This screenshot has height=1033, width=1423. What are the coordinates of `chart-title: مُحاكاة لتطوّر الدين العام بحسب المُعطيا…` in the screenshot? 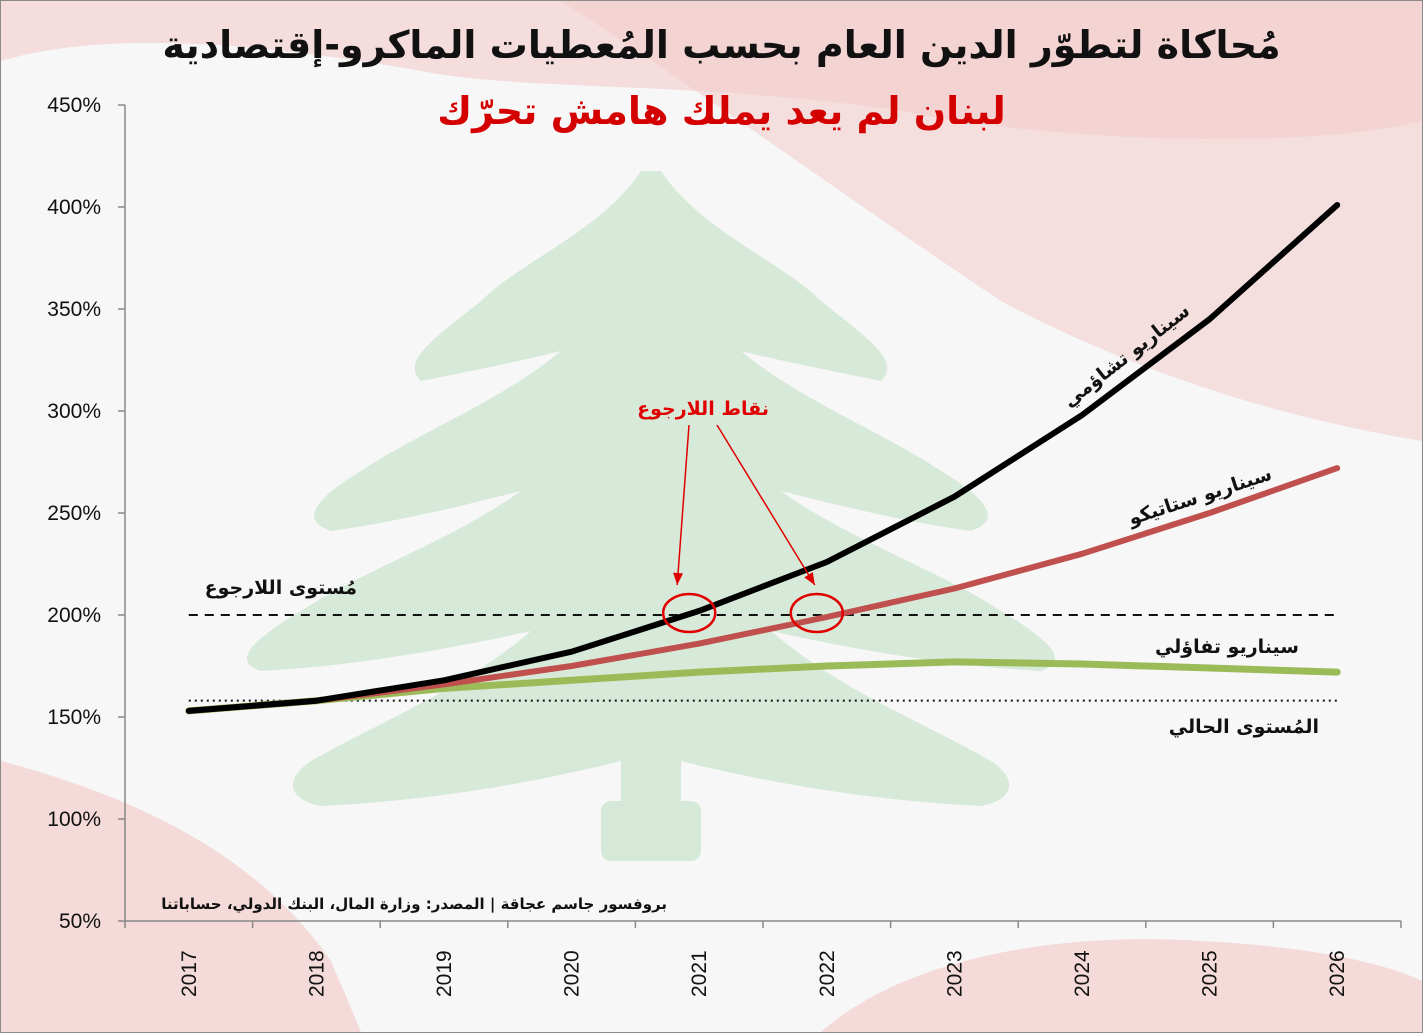 It's located at (721, 45).